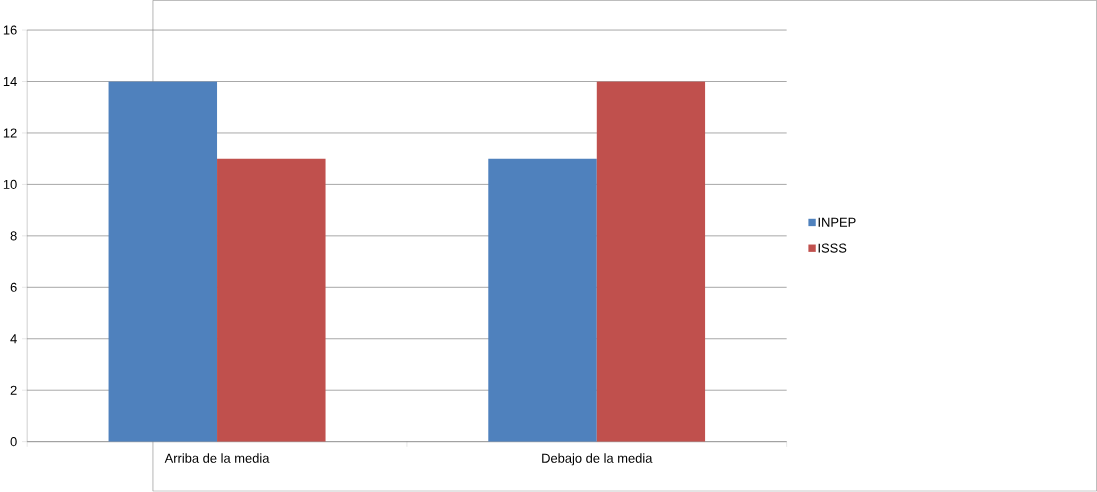 This screenshot has width=1097, height=492. What do you see at coordinates (13, 390) in the screenshot?
I see `y-tick-label: 2` at bounding box center [13, 390].